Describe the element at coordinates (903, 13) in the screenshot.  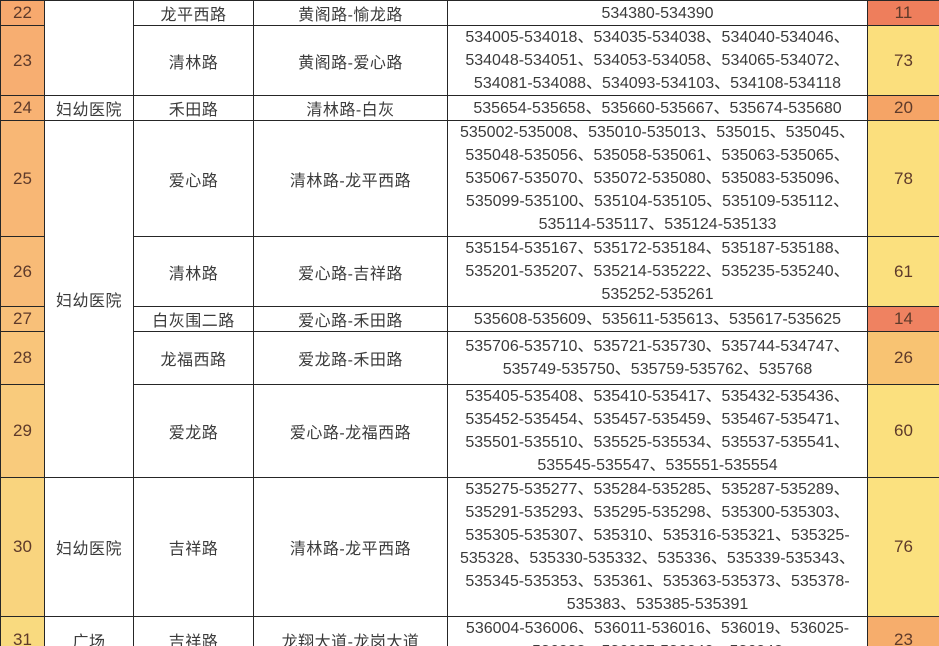
I see `count-cell: 11` at that location.